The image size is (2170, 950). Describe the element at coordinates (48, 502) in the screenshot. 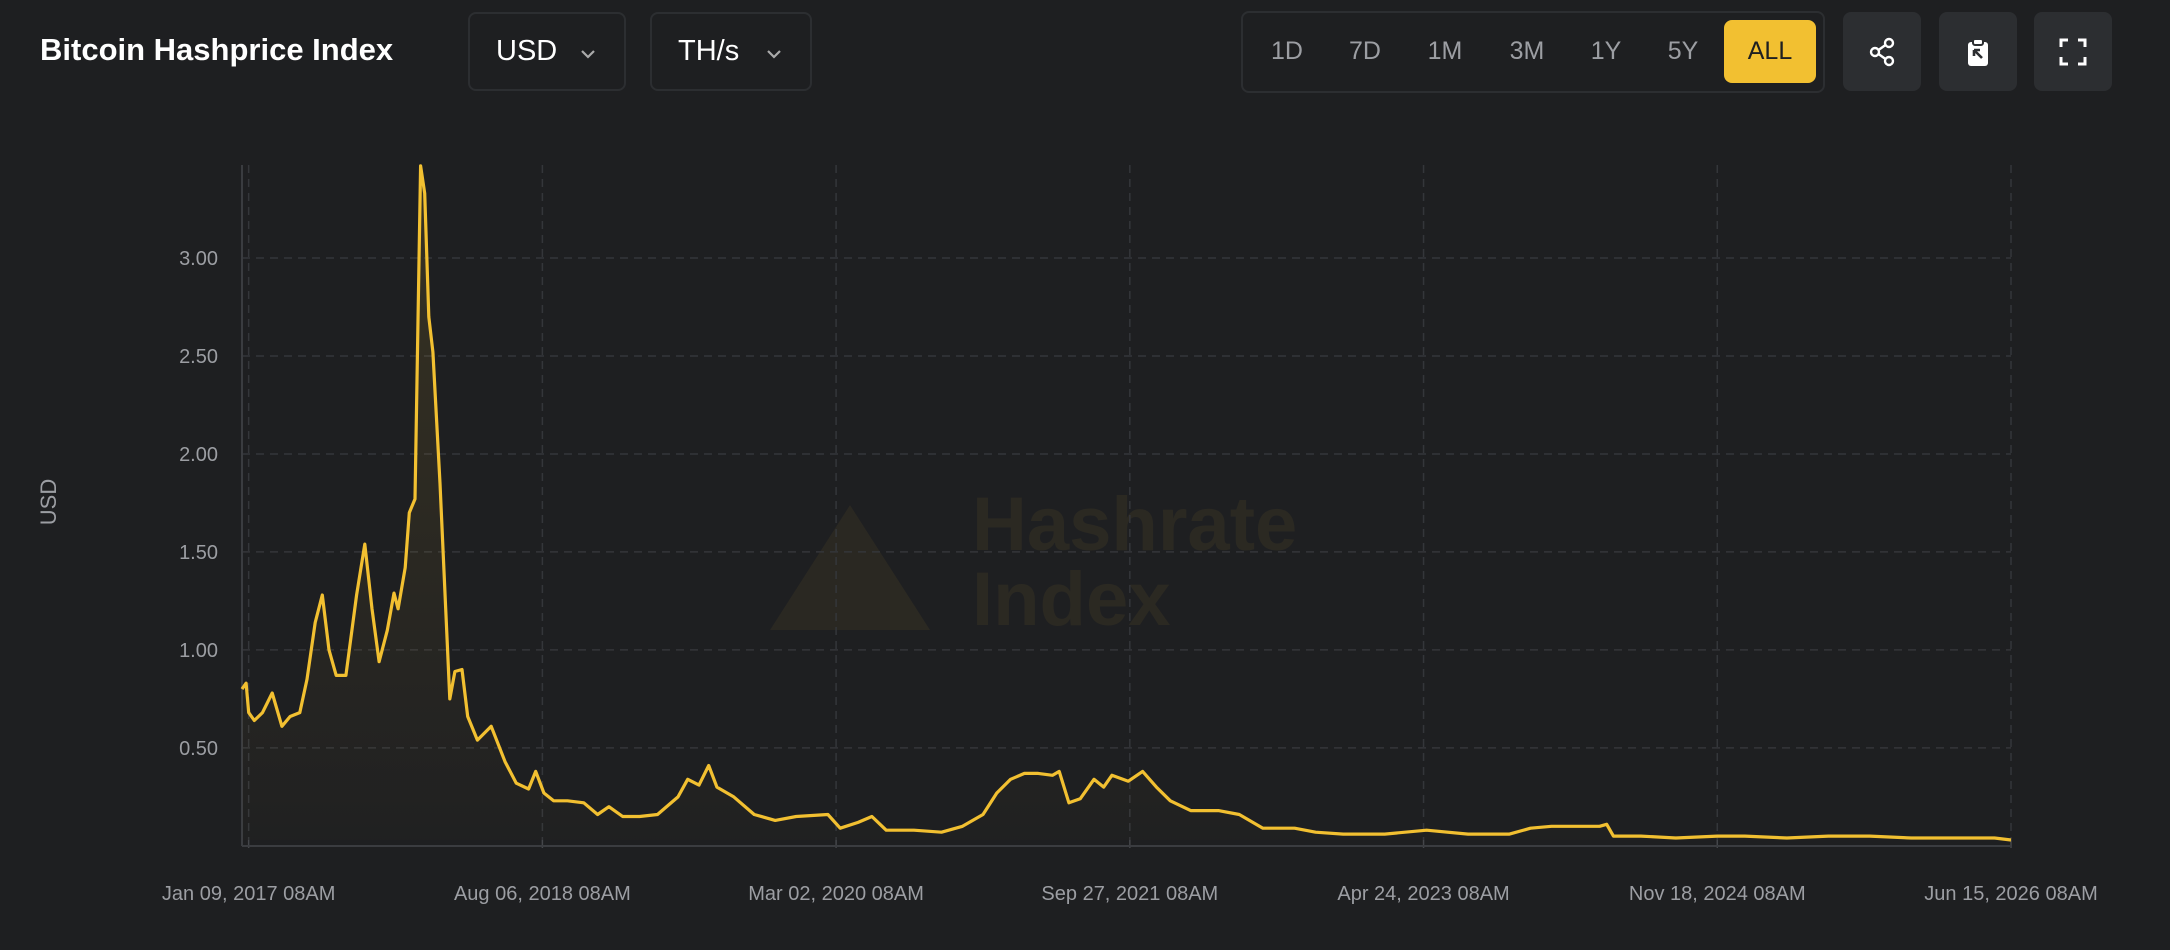

I see `y-axis-label: USD` at that location.